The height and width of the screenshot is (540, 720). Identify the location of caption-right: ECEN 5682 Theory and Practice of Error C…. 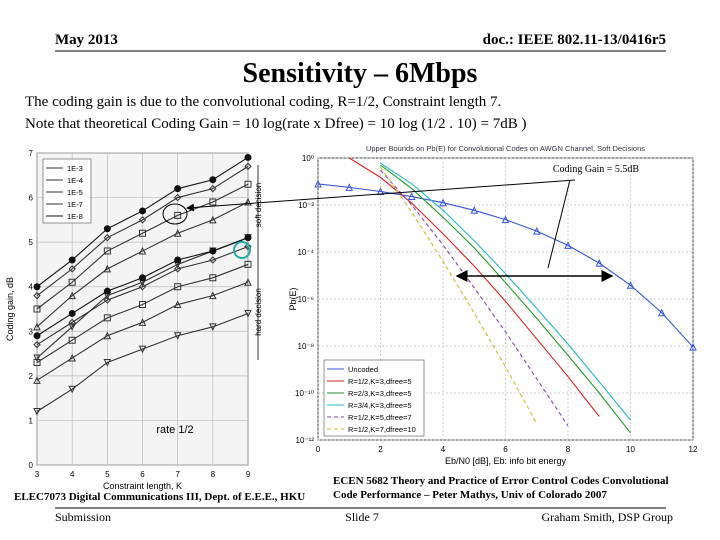
(501, 481).